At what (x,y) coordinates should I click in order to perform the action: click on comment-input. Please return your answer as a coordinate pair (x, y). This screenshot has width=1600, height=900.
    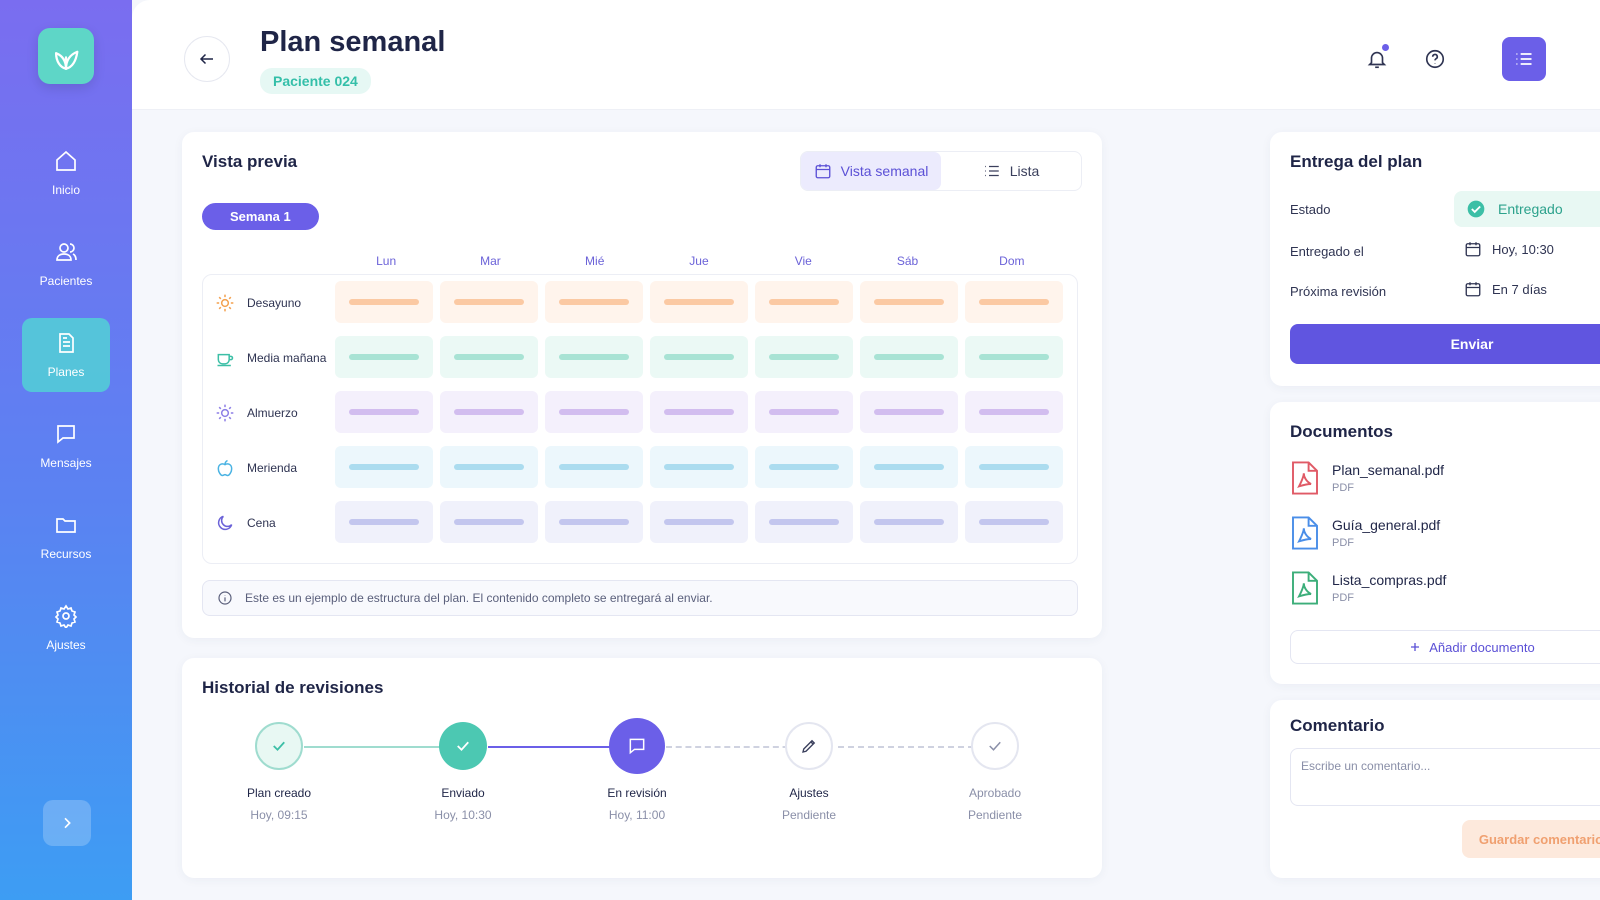
    Looking at the image, I should click on (1445, 777).